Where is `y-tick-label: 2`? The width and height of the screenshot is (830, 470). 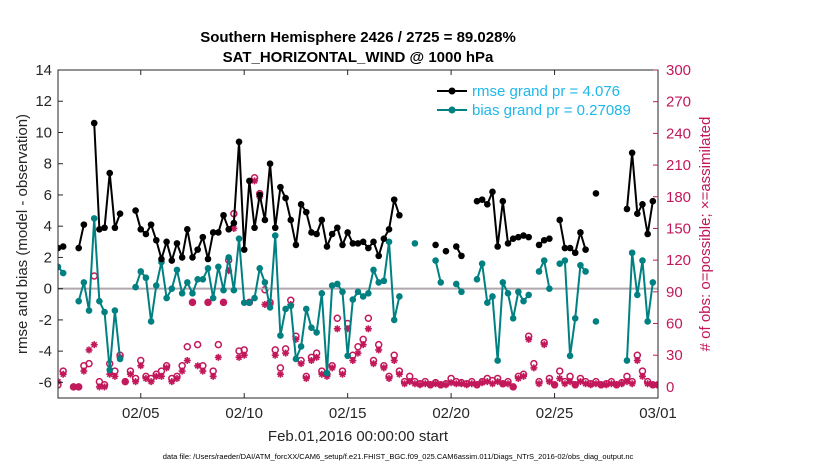
y-tick-label: 2 is located at coordinates (48, 257).